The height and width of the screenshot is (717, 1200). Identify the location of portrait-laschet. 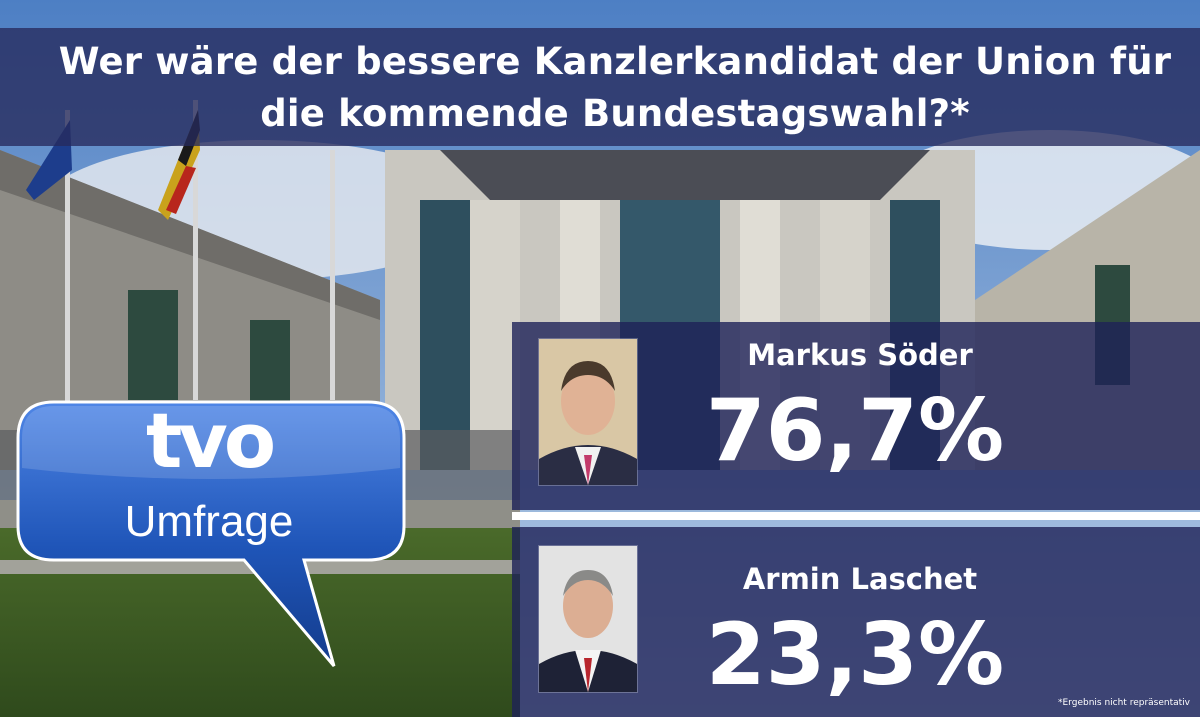
(588, 619).